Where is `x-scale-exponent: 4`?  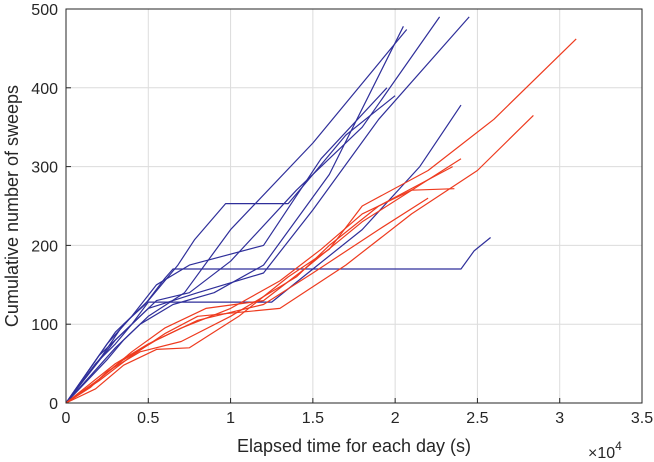
x-scale-exponent: 4 is located at coordinates (618, 446).